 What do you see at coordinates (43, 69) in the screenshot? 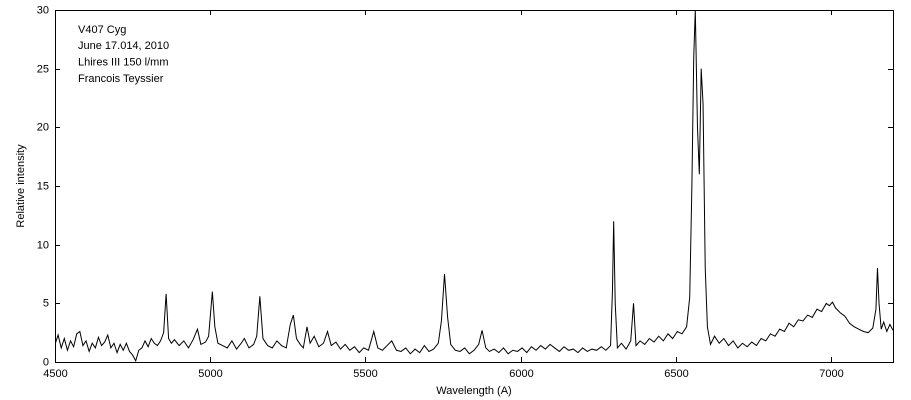
I see `y-tick-label: 25` at bounding box center [43, 69].